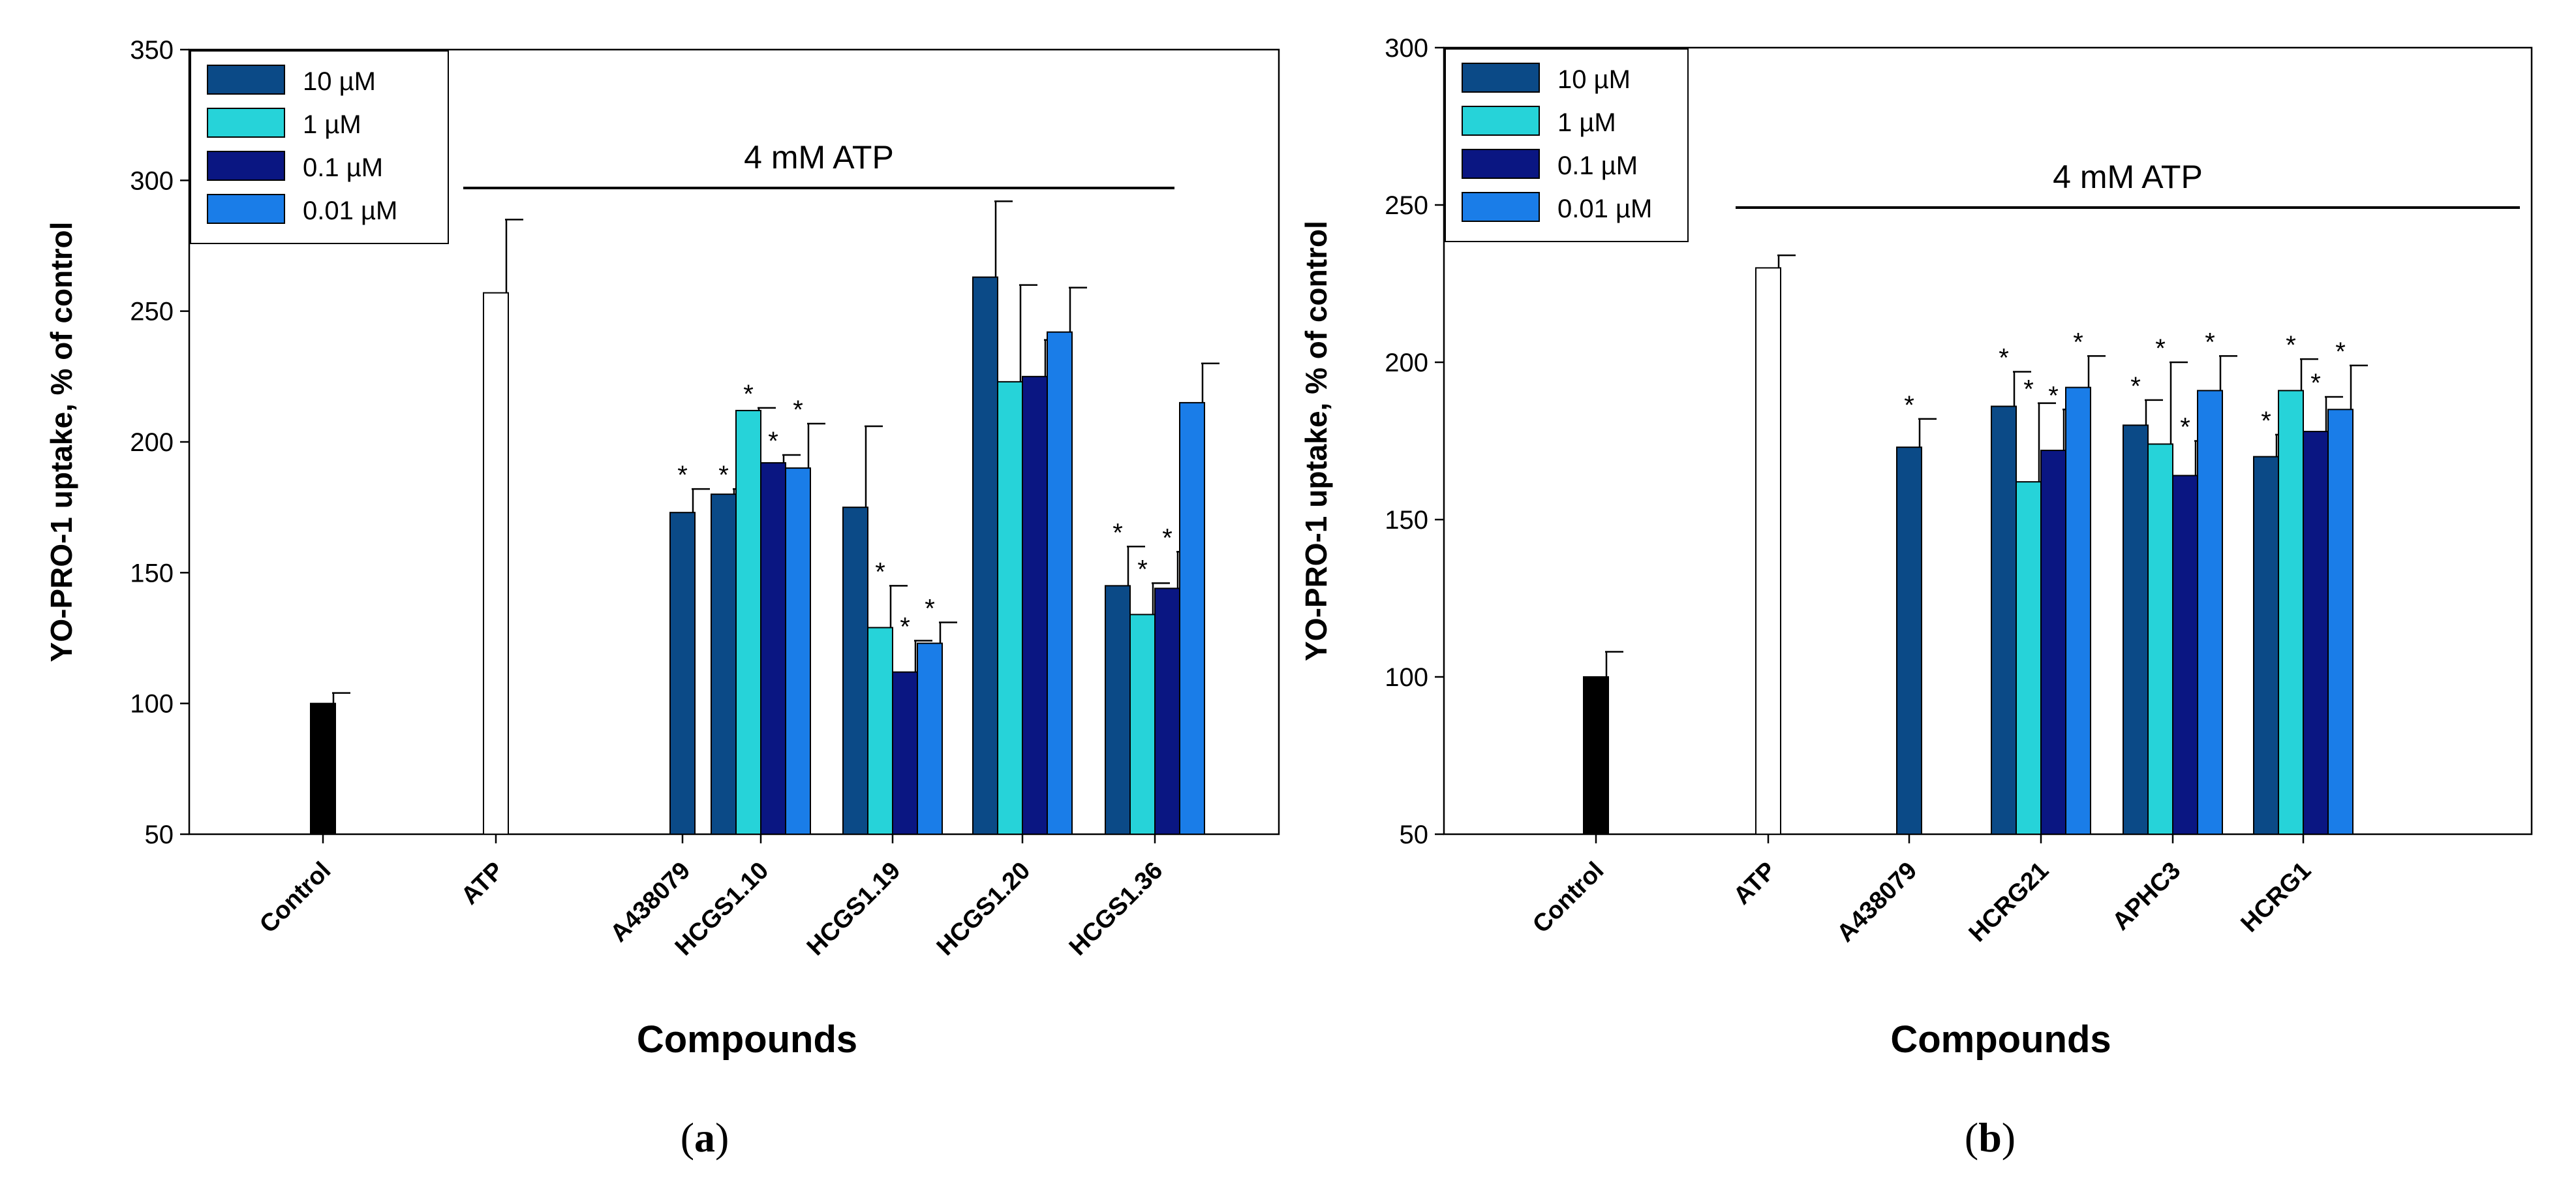 The height and width of the screenshot is (1188, 2576). Describe the element at coordinates (2009, 1137) in the screenshot. I see `panel-label-close: )` at that location.